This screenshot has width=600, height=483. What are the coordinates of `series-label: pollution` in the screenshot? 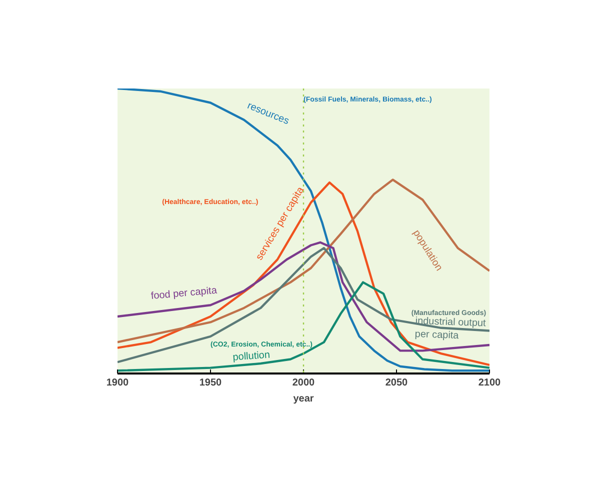 It's located at (251, 357).